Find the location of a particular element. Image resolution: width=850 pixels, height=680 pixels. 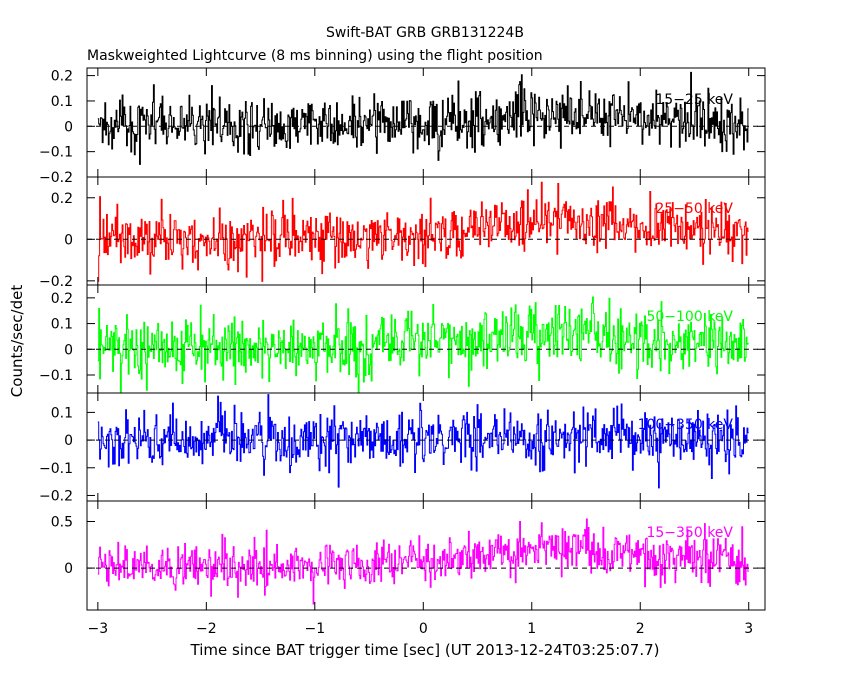

band-label: 15−25 keV is located at coordinates (694, 100).